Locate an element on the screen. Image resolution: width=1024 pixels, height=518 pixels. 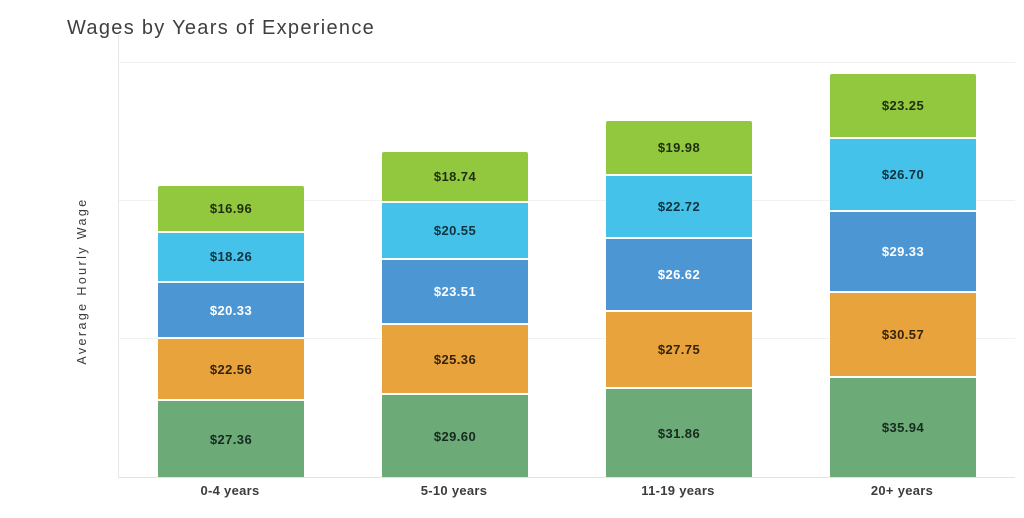
segment-value-label: $27.75 is located at coordinates (679, 350).